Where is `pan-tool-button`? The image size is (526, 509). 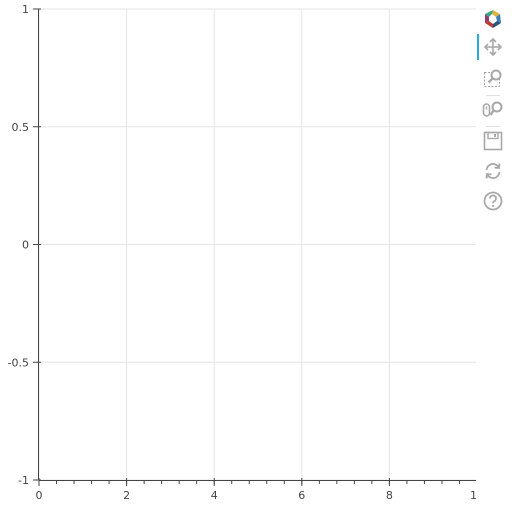
pan-tool-button is located at coordinates (493, 47).